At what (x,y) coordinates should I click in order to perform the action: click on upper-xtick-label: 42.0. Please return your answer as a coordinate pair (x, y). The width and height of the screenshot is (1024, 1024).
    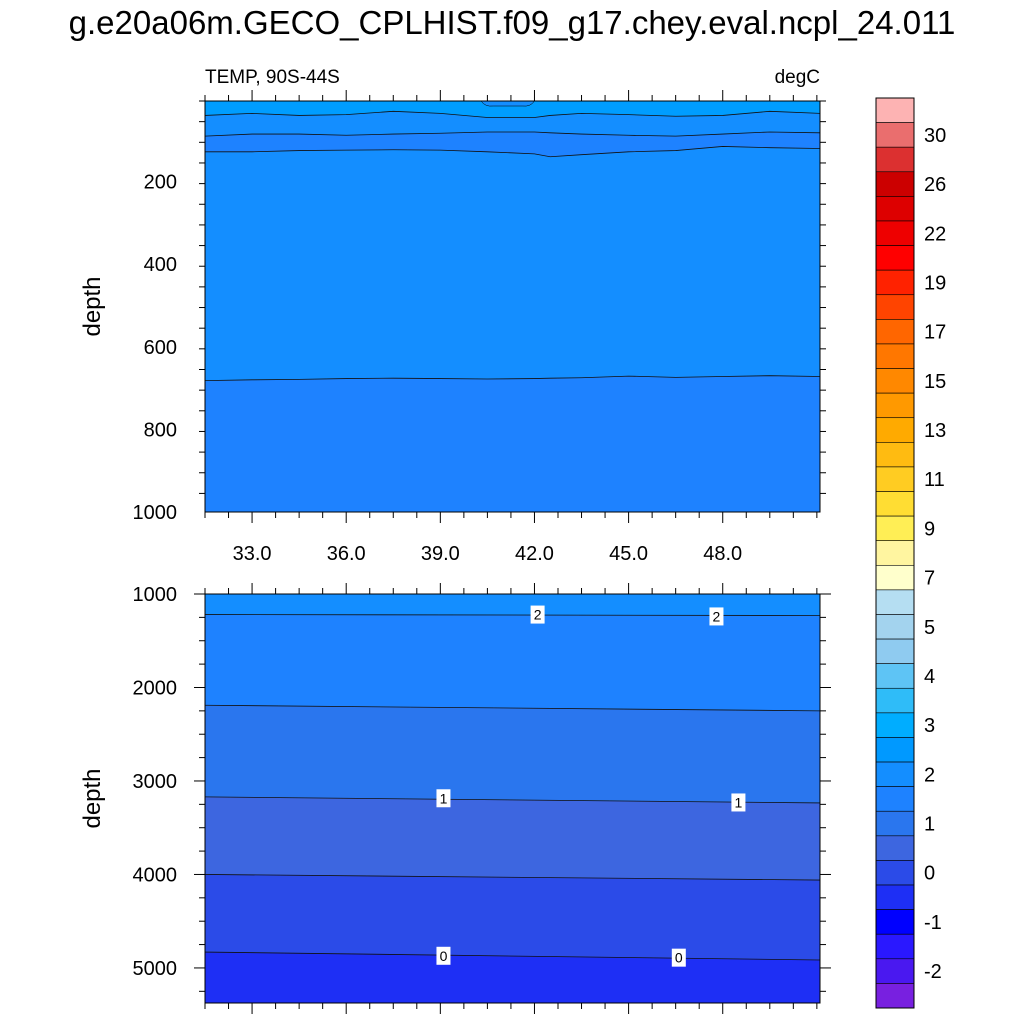
    Looking at the image, I should click on (534, 554).